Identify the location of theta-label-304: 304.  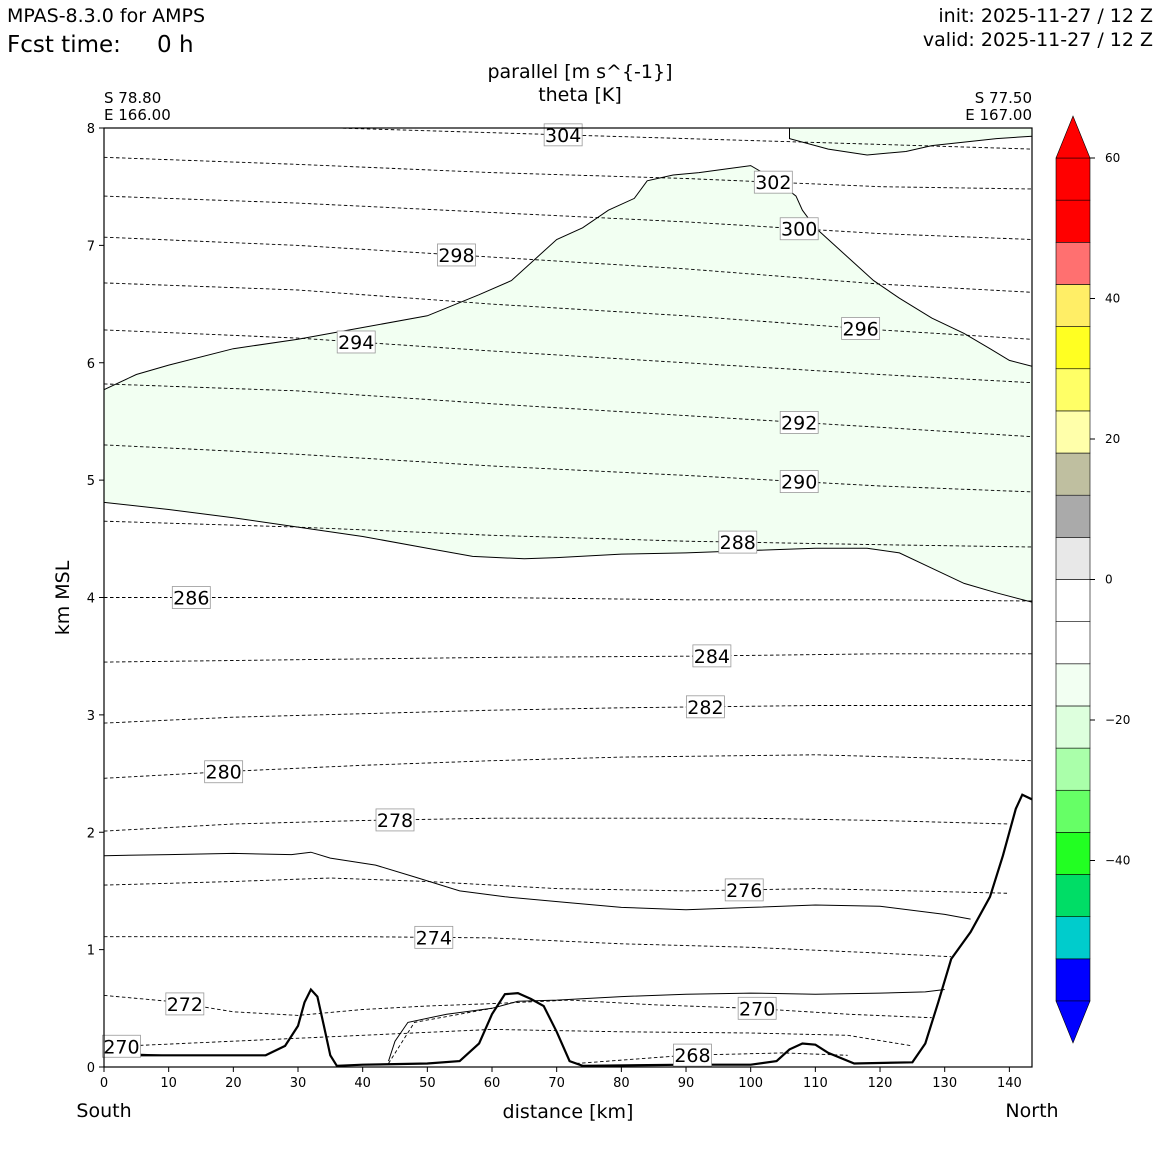
(563, 135).